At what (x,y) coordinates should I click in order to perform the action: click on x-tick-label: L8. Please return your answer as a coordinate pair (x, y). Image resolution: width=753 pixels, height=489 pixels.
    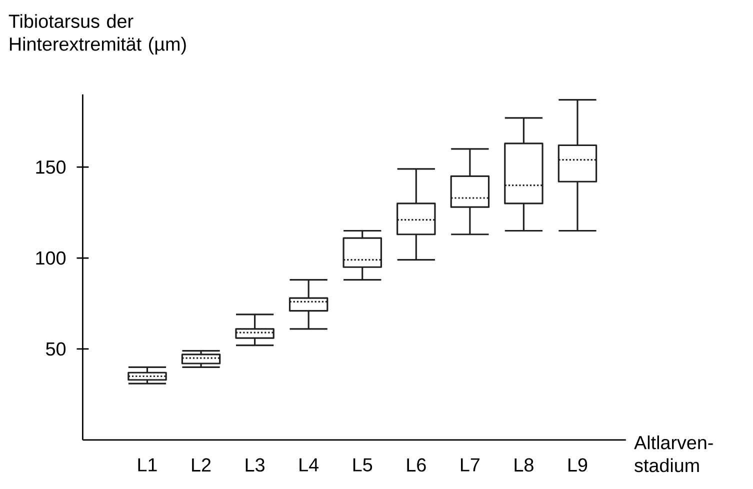
    Looking at the image, I should click on (524, 465).